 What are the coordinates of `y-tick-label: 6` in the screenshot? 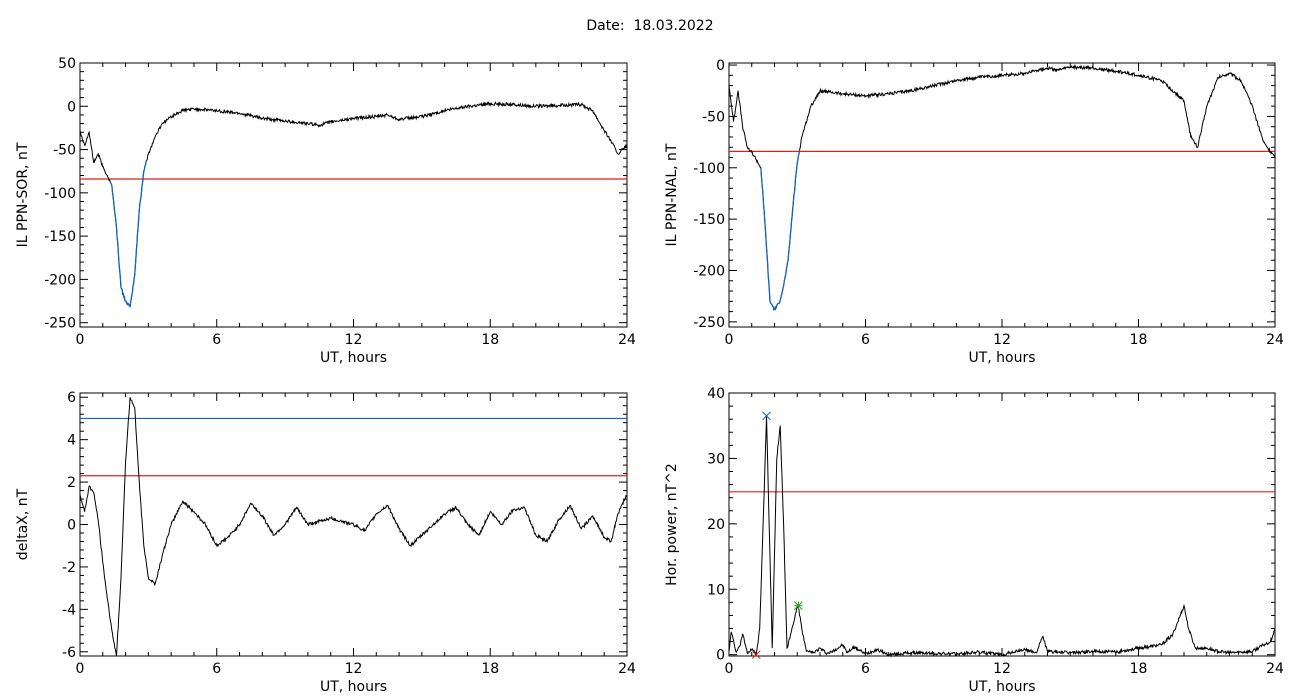 It's located at (71, 398).